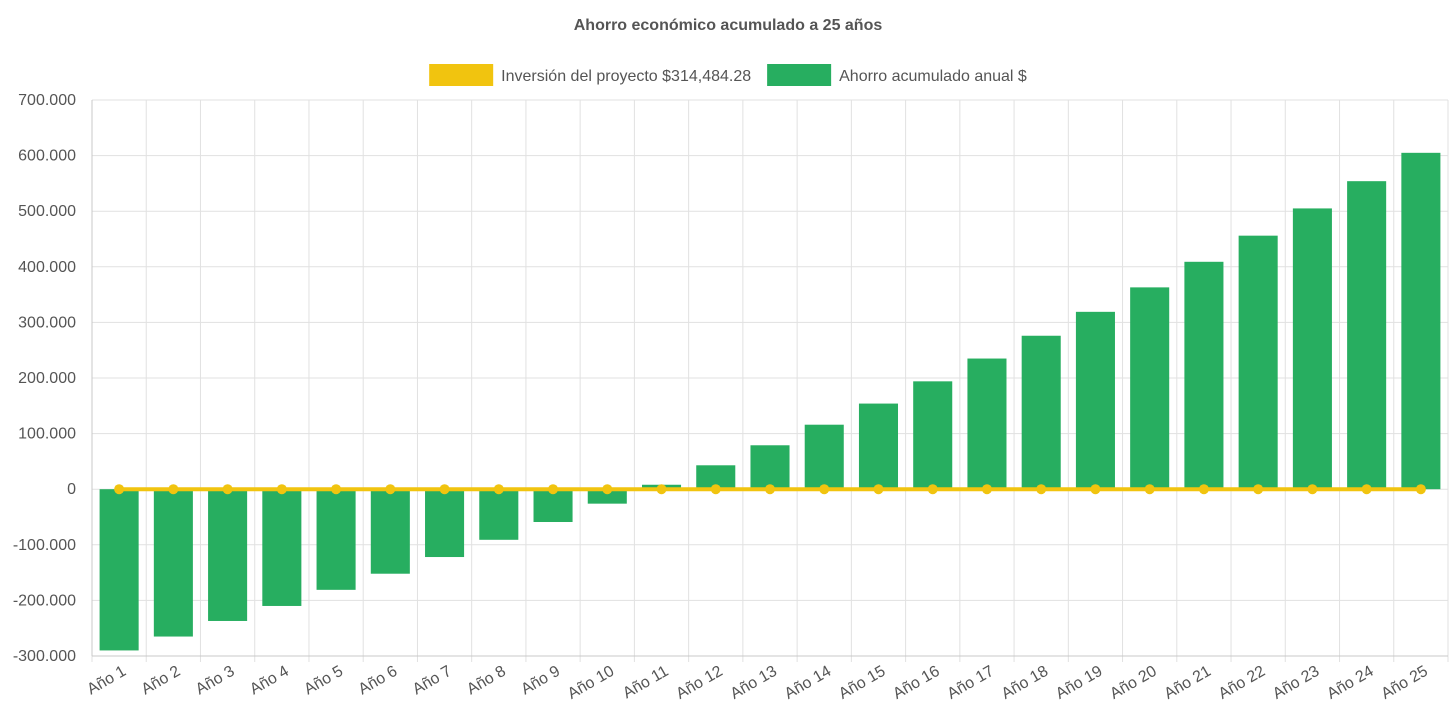  What do you see at coordinates (645, 683) in the screenshot?
I see `x-tick-label: Año 11` at bounding box center [645, 683].